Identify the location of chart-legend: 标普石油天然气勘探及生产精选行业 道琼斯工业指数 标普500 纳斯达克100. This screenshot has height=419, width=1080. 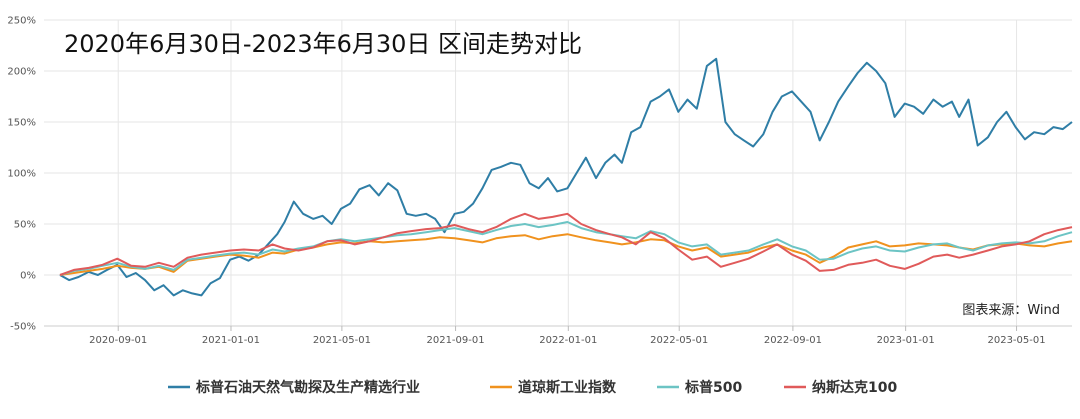
(532, 387).